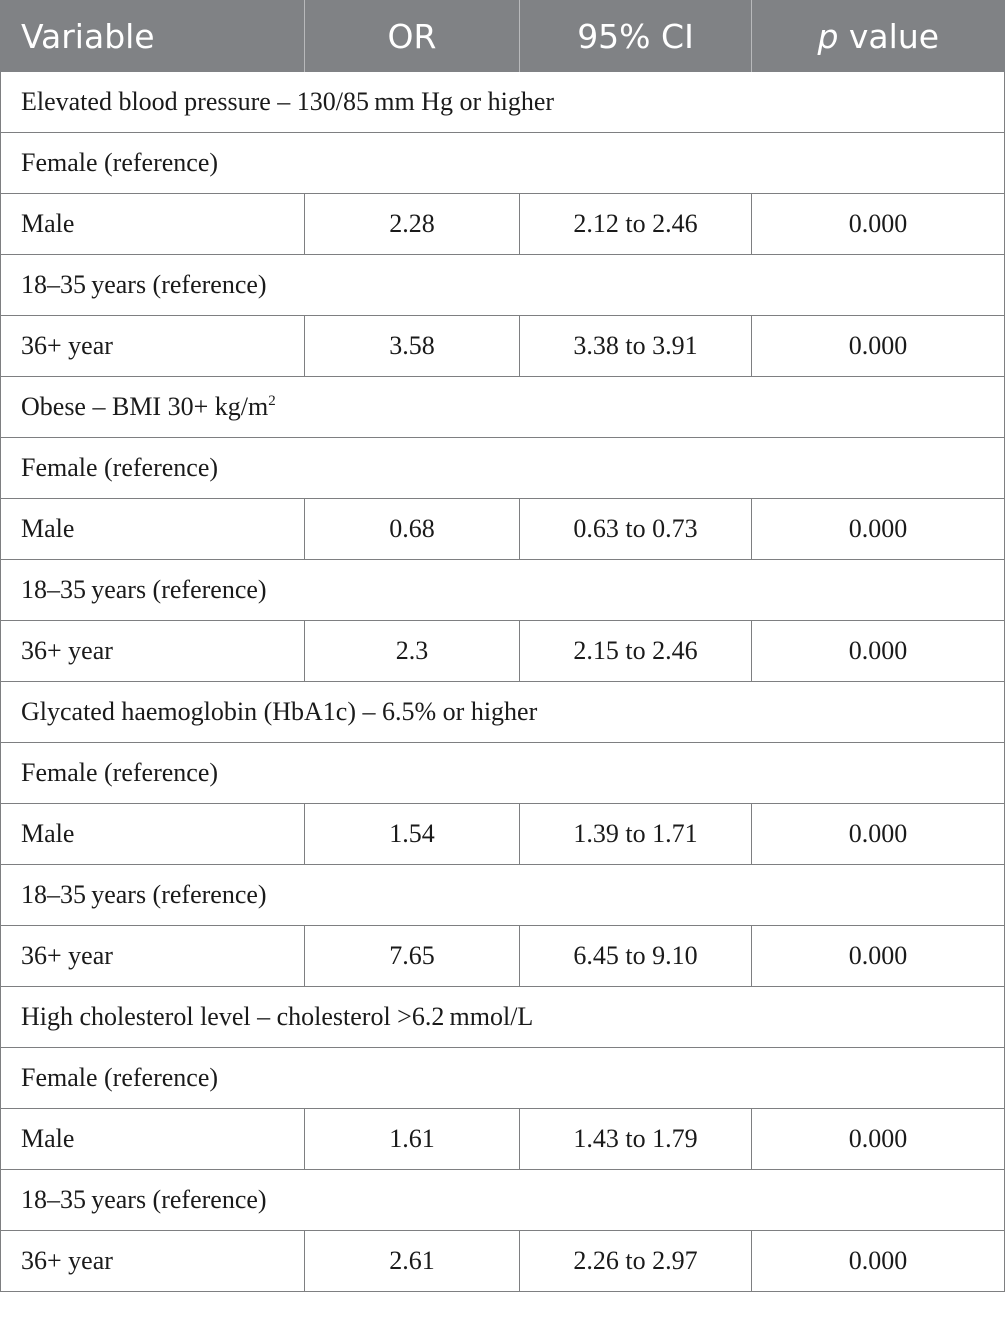 This screenshot has width=1005, height=1319. What do you see at coordinates (889, 36) in the screenshot?
I see `header-p-rest: value` at bounding box center [889, 36].